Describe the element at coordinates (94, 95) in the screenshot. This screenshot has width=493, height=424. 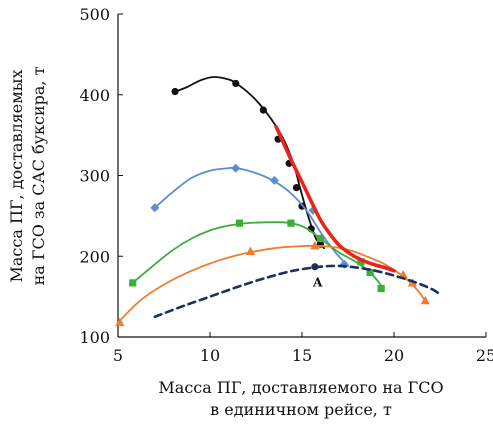
I see `y-tick-label: 400` at that location.